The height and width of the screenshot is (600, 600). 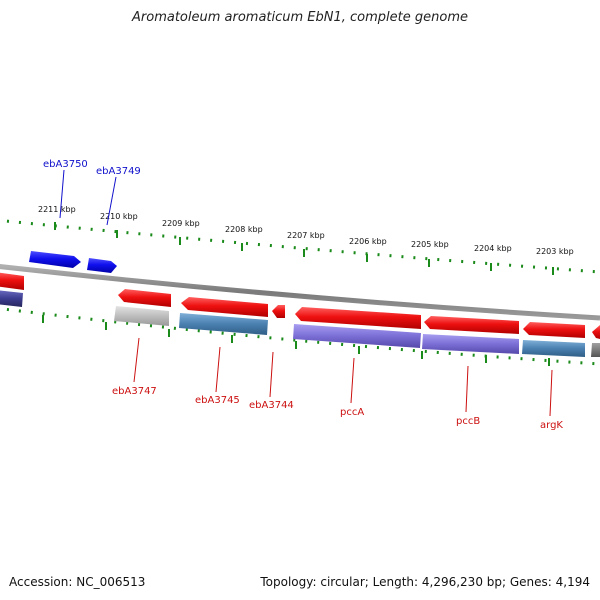 I want to click on gene-arrow-ebA3744, so click(x=278, y=311).